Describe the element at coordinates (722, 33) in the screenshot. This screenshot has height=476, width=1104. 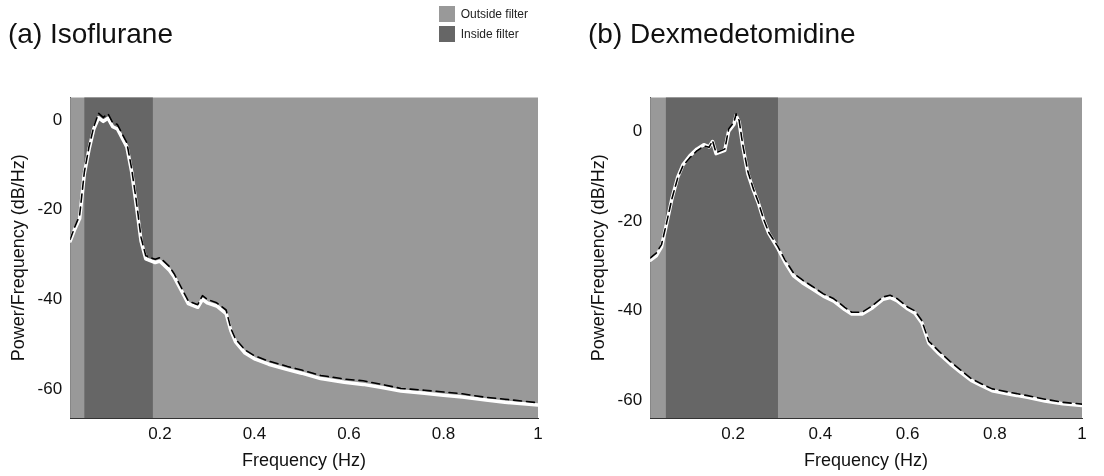
I see `chart-title: (b) Dexmedetomidine` at that location.